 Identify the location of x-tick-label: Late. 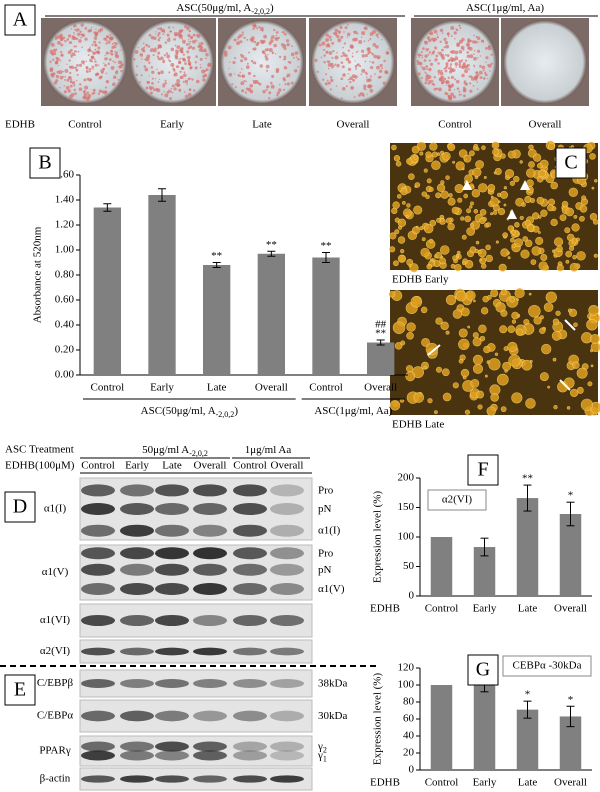
(217, 388).